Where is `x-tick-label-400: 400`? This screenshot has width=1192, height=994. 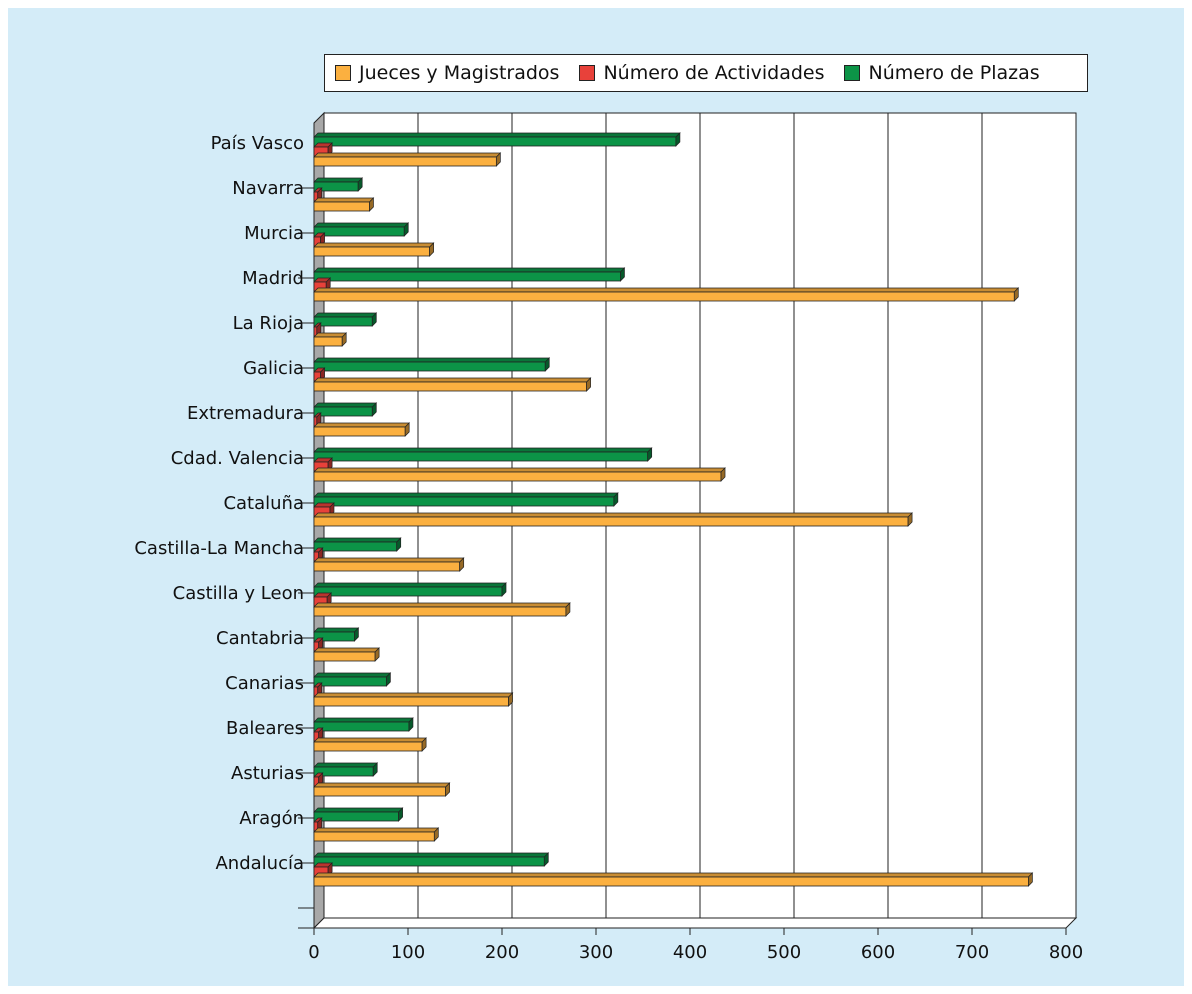
x-tick-label-400: 400 is located at coordinates (690, 952).